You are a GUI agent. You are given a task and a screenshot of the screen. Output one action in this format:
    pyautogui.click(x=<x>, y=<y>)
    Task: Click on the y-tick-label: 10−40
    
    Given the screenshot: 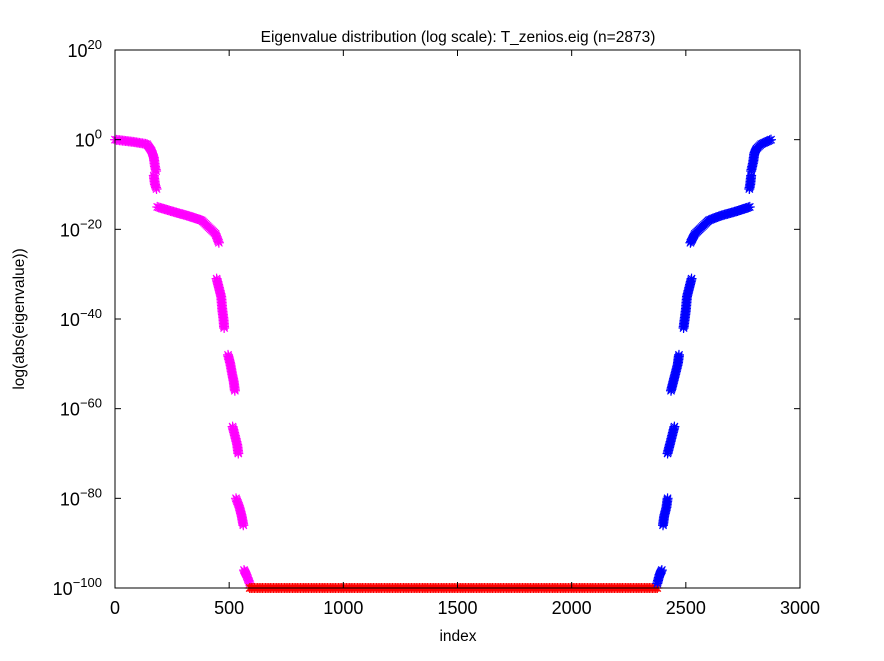 What is the action you would take?
    pyautogui.click(x=81, y=318)
    